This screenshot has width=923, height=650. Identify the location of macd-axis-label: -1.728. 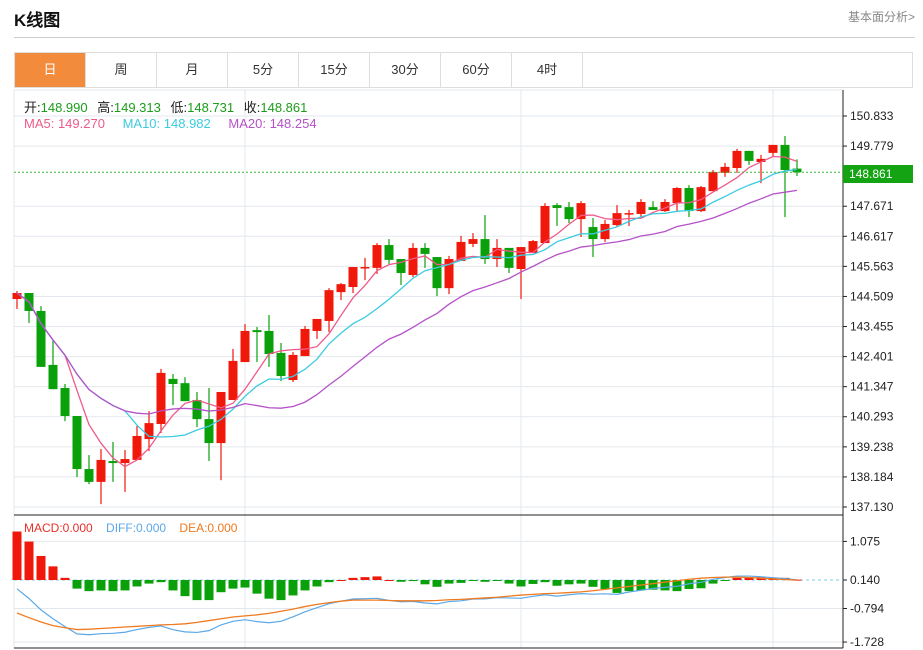
(867, 642).